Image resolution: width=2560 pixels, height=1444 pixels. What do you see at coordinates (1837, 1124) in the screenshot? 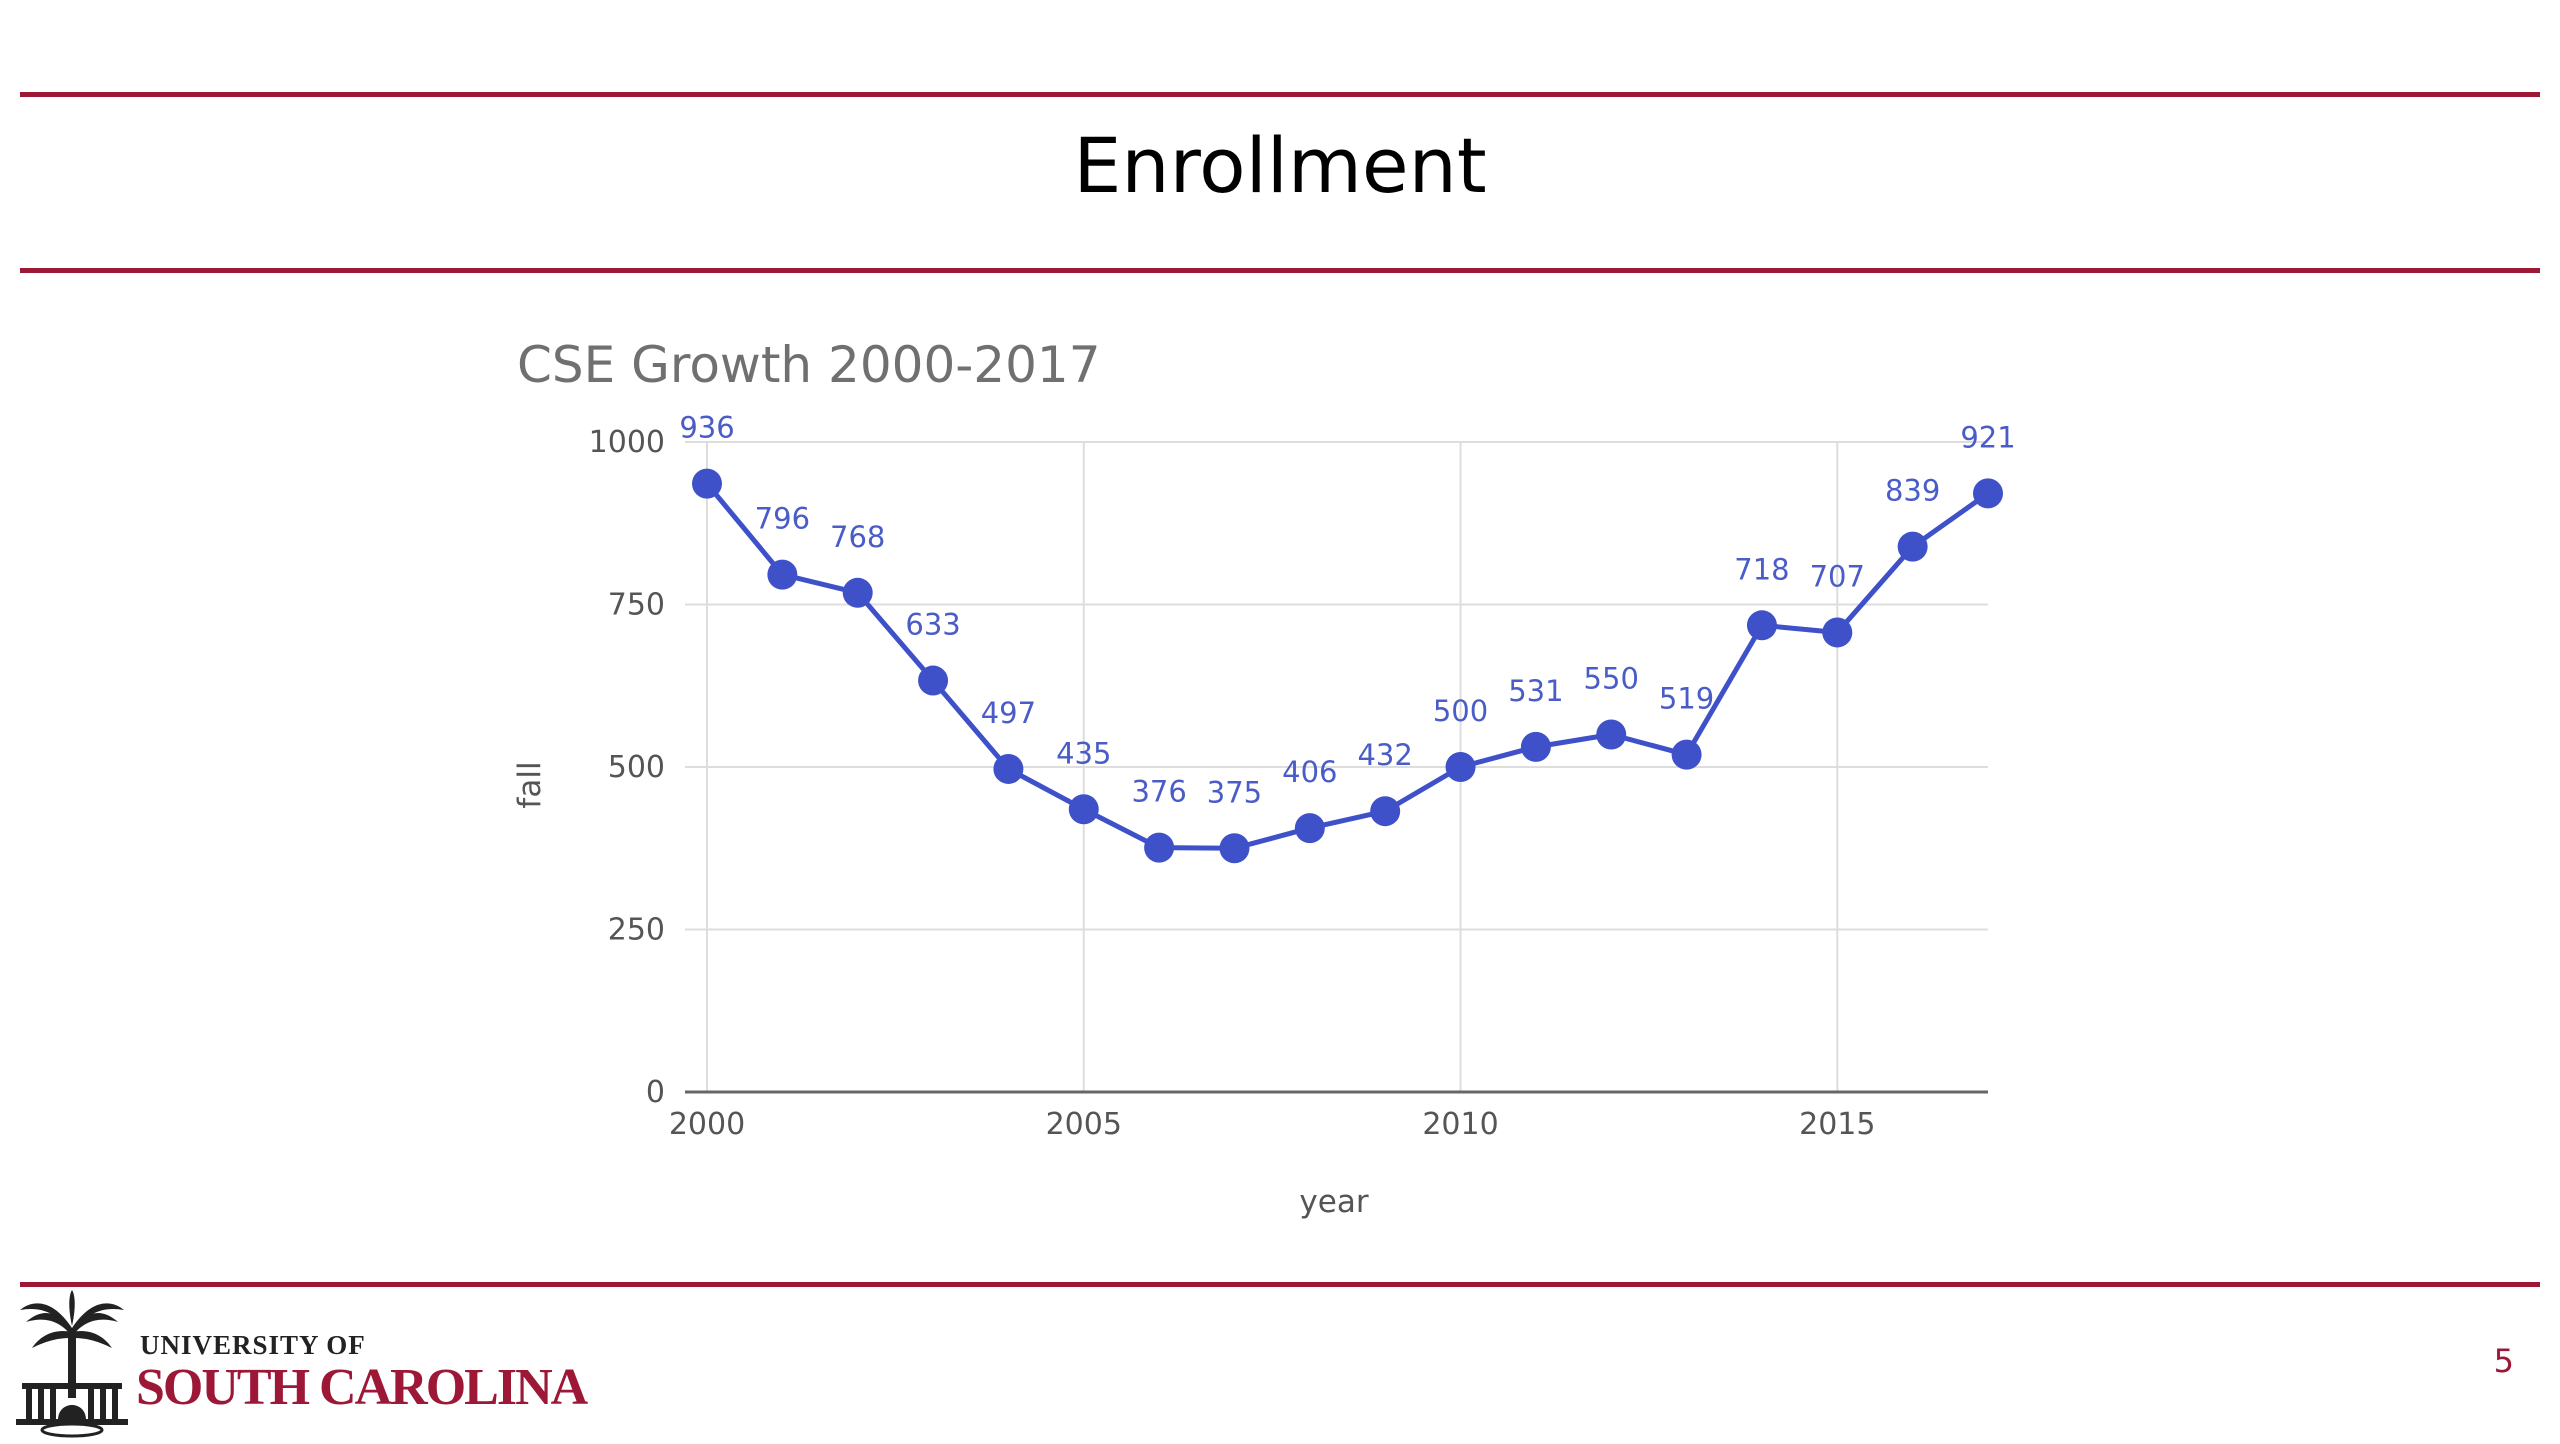
I see `x-tick-label: 2015` at bounding box center [1837, 1124].